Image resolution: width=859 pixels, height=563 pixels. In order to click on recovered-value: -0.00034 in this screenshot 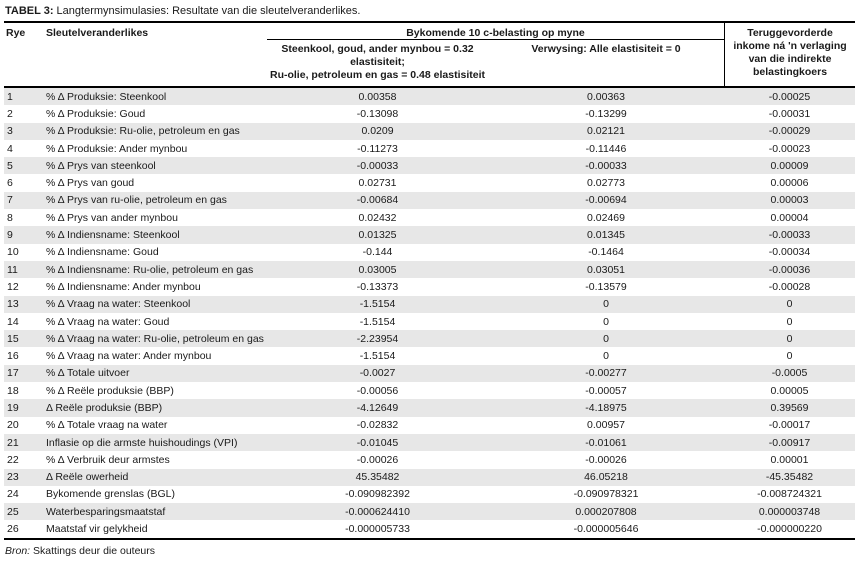, I will do `click(789, 252)`.